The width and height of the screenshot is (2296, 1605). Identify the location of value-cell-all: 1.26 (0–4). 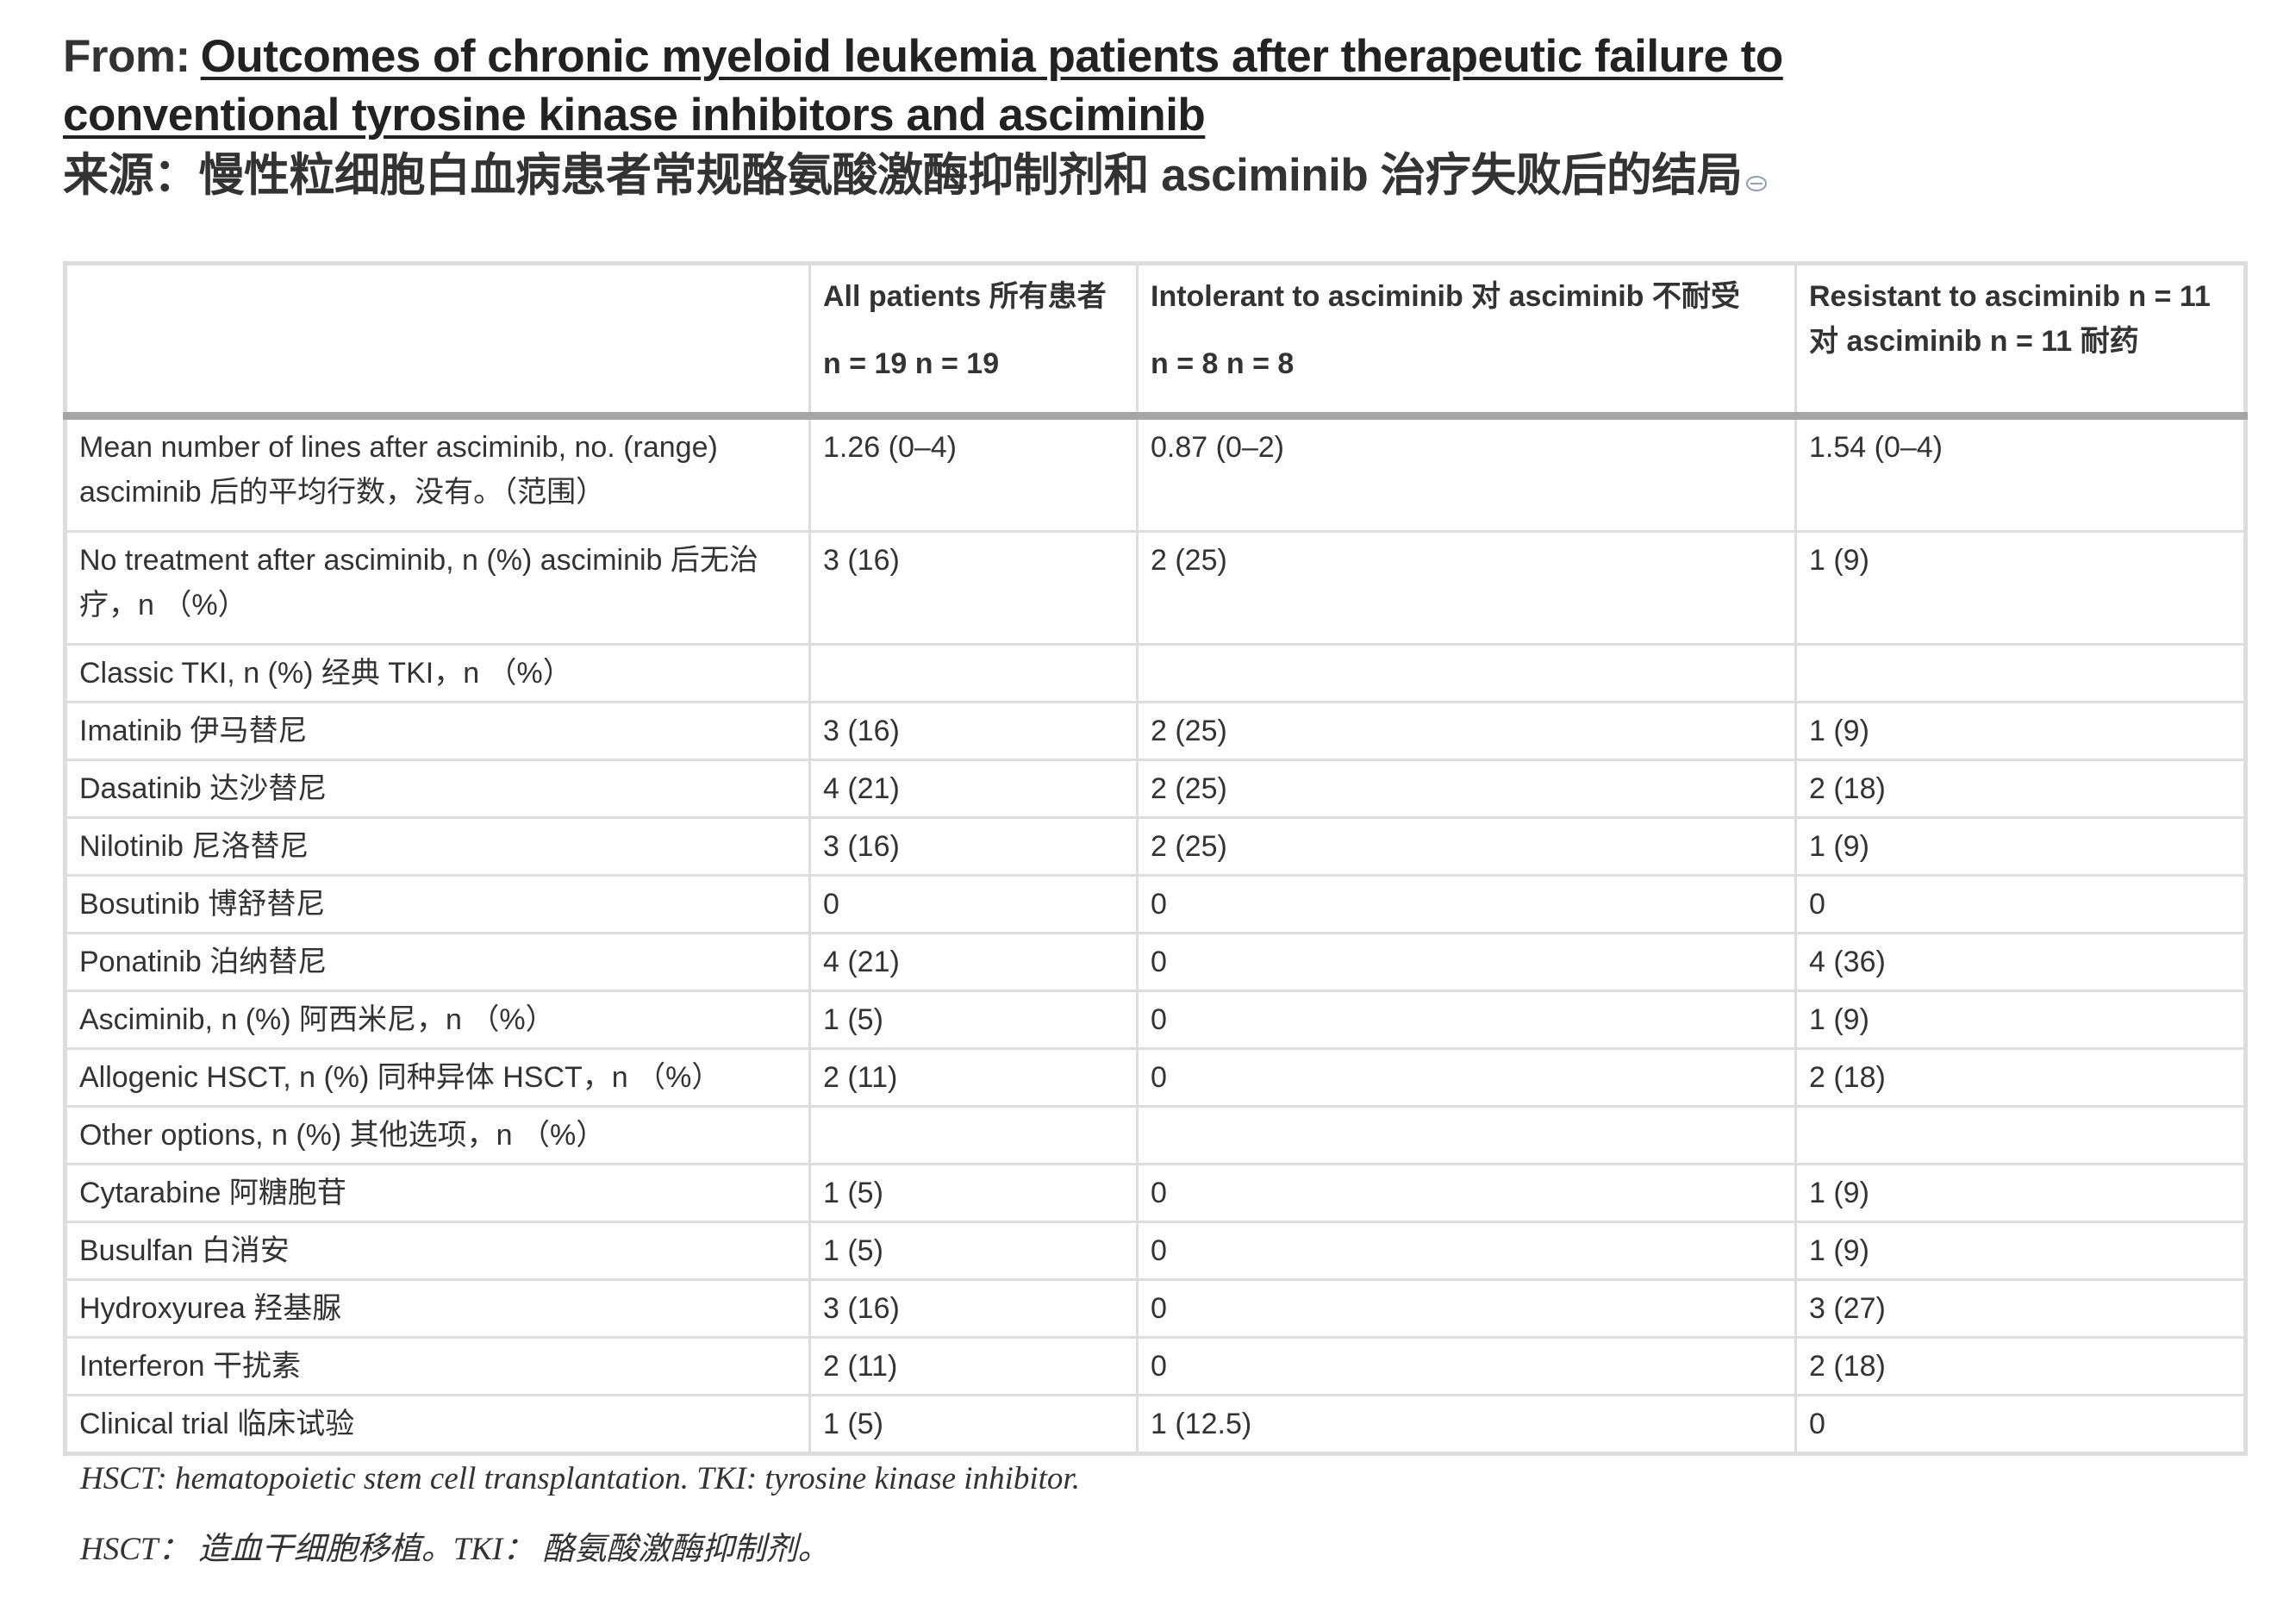
(973, 474).